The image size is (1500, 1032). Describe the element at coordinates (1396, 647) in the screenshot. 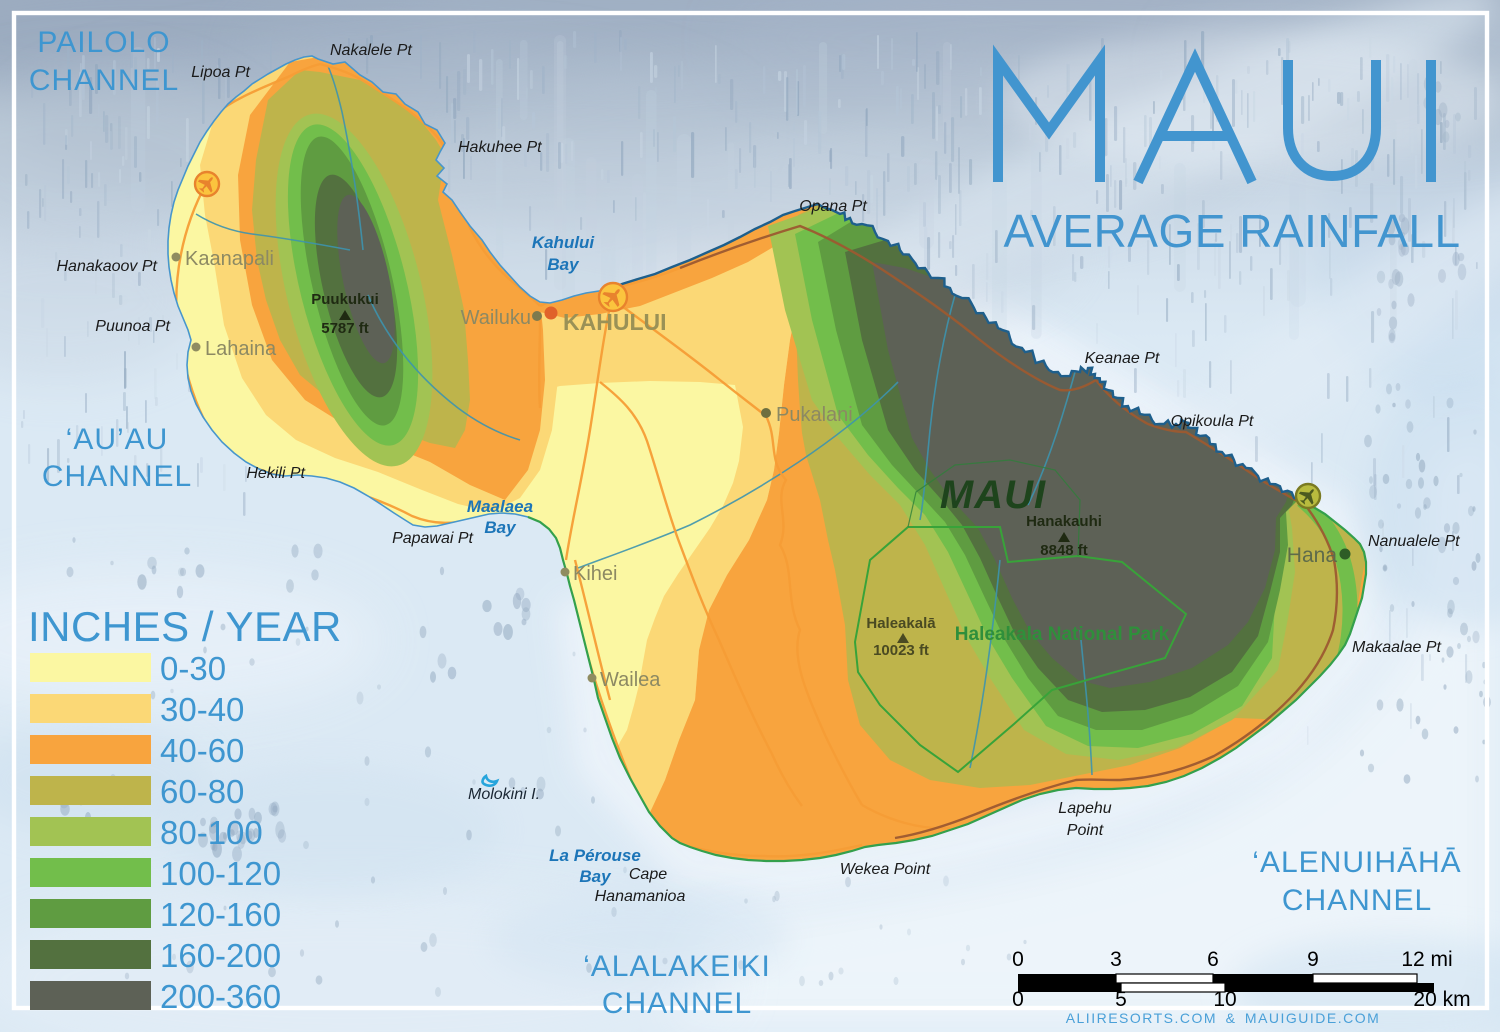

I see `svg-text: Makaalae Pt` at that location.